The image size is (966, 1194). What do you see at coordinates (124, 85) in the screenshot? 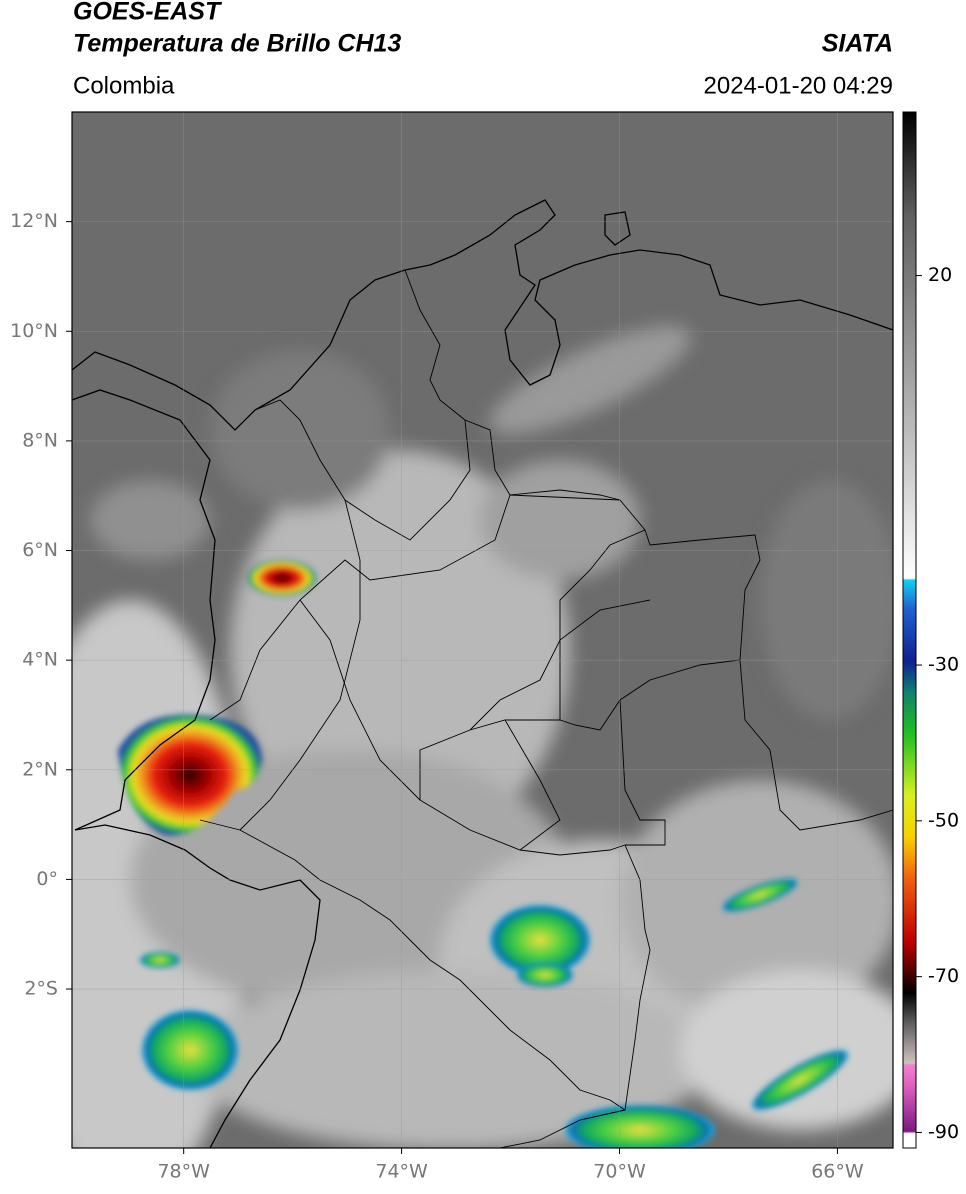
I see `region: Colombia` at bounding box center [124, 85].